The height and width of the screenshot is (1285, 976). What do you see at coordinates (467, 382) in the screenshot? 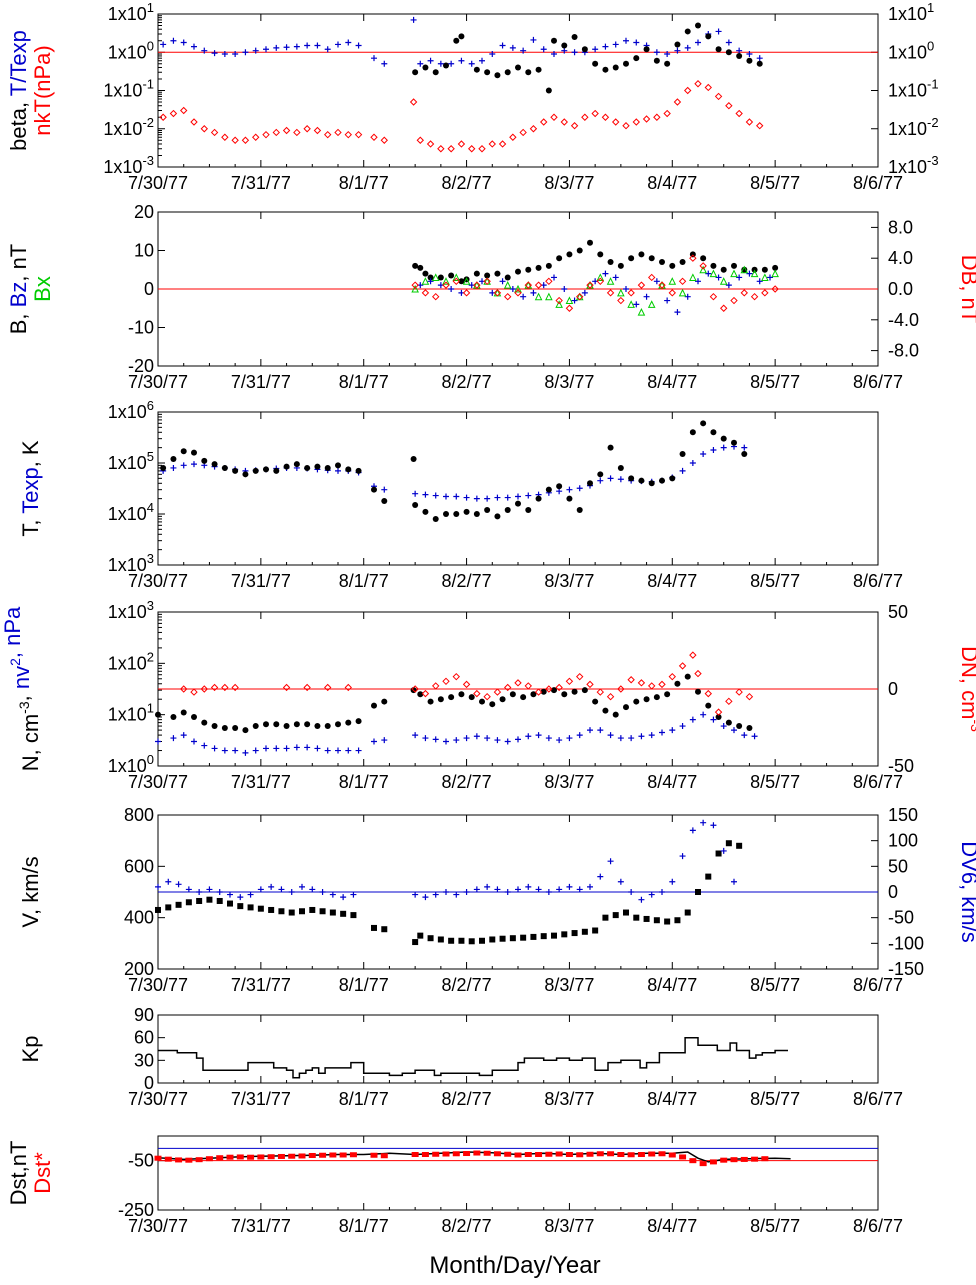
I see `x-tick-label: 8/2/77` at bounding box center [467, 382].